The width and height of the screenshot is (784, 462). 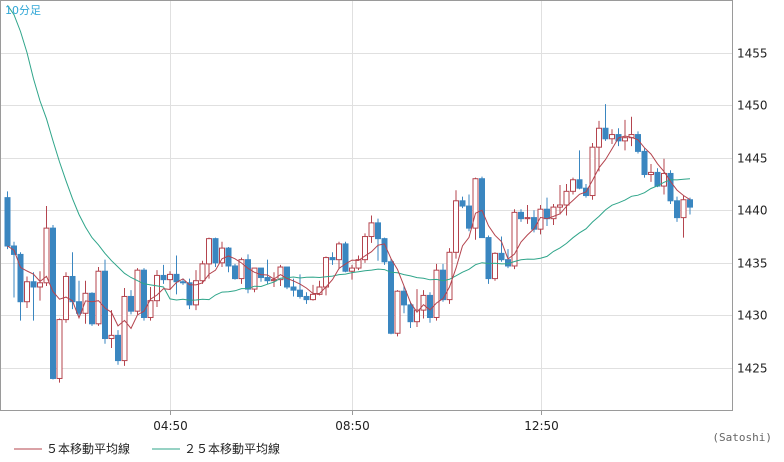 What do you see at coordinates (88, 448) in the screenshot?
I see `legend-label-ma5: ５本移動平均線` at bounding box center [88, 448].